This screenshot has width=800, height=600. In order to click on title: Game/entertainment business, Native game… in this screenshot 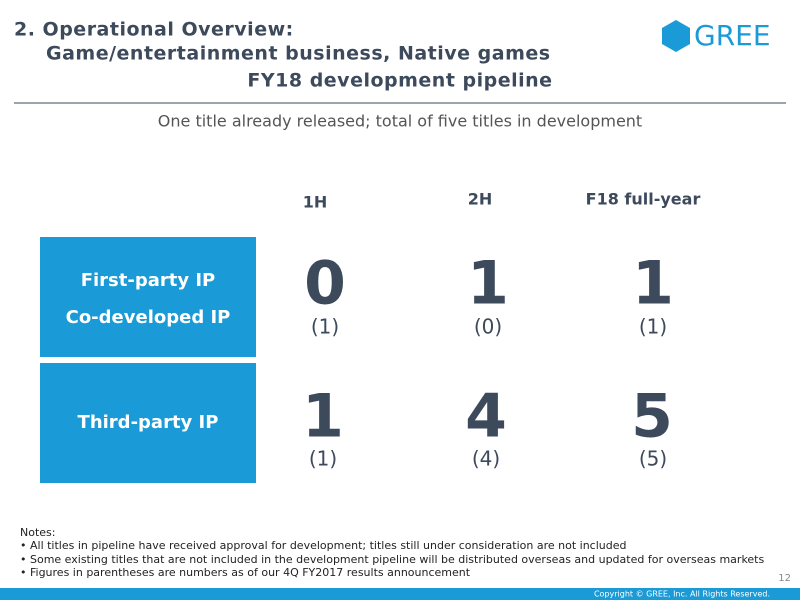, I will do `click(298, 54)`.